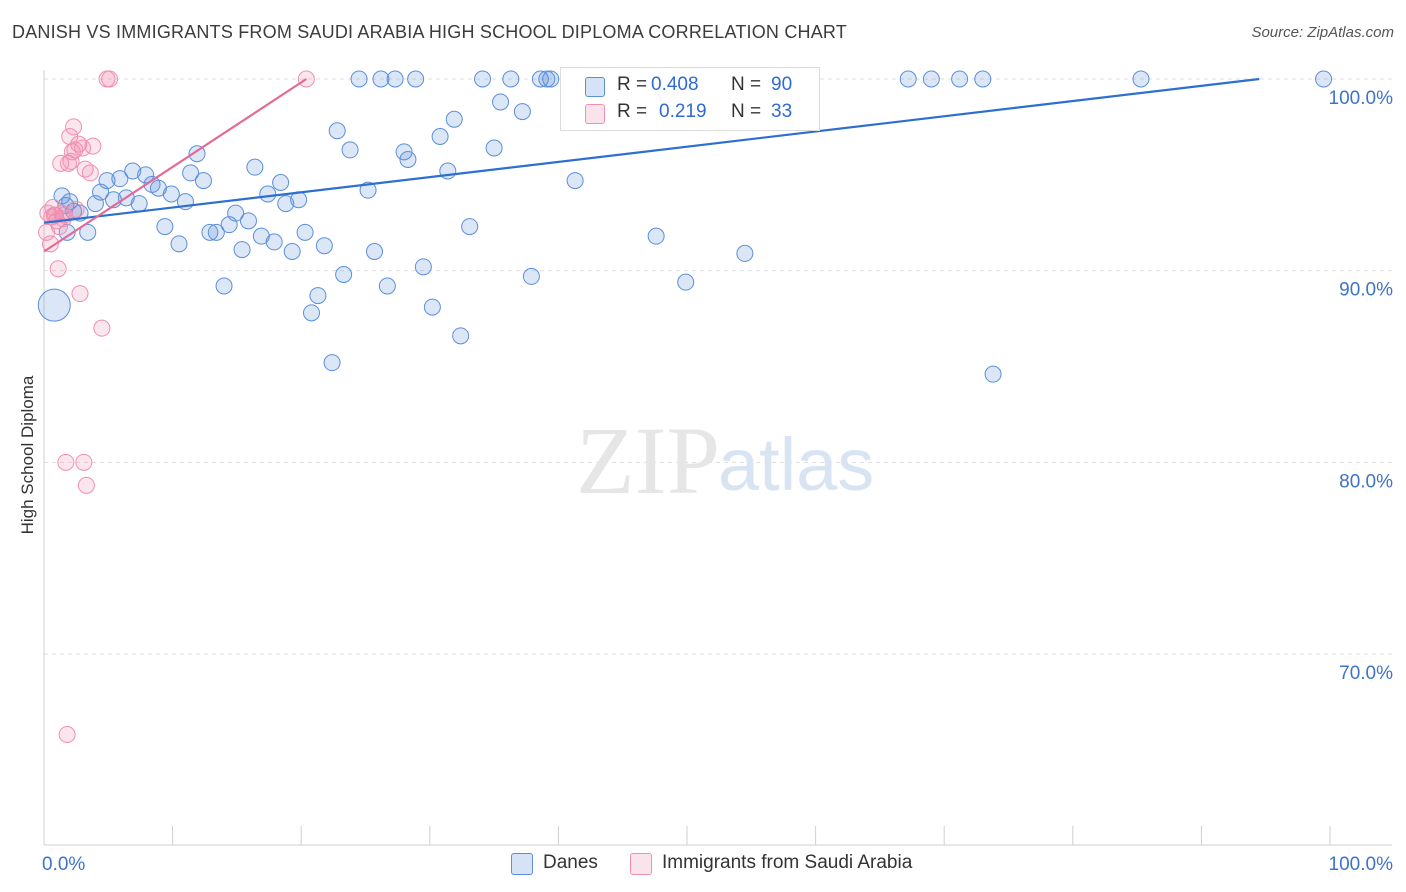 The image size is (1406, 892). I want to click on danes-r-label: R =, so click(632, 84).